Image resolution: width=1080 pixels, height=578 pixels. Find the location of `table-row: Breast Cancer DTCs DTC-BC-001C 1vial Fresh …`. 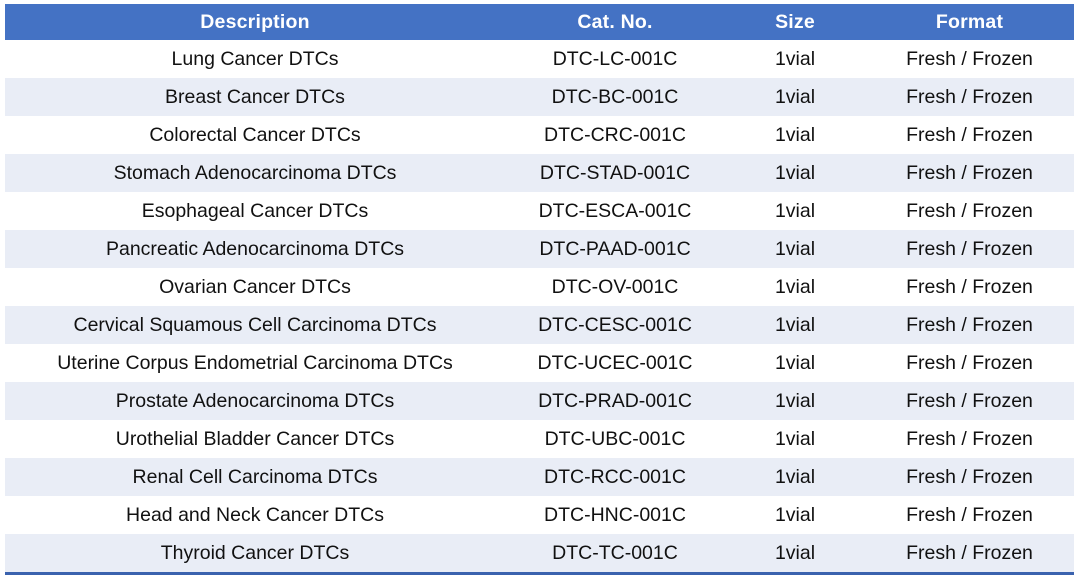

table-row: Breast Cancer DTCs DTC-BC-001C 1vial Fresh … is located at coordinates (539, 97).